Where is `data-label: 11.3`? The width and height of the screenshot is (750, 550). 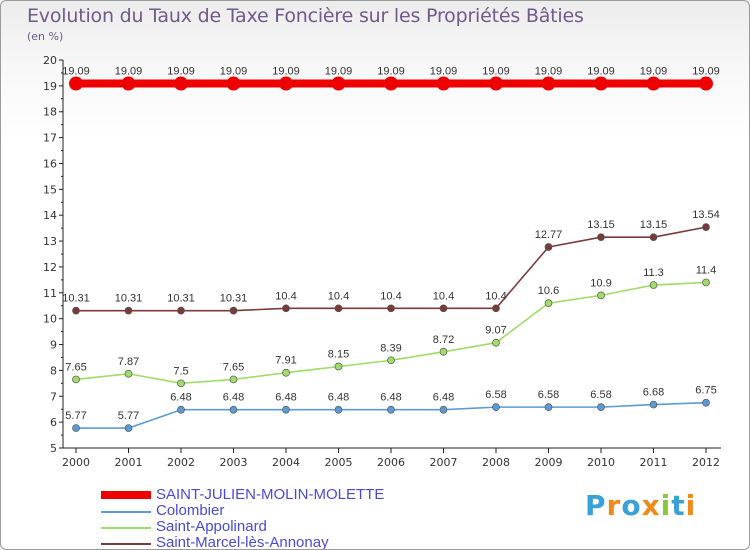 data-label: 11.3 is located at coordinates (653, 273).